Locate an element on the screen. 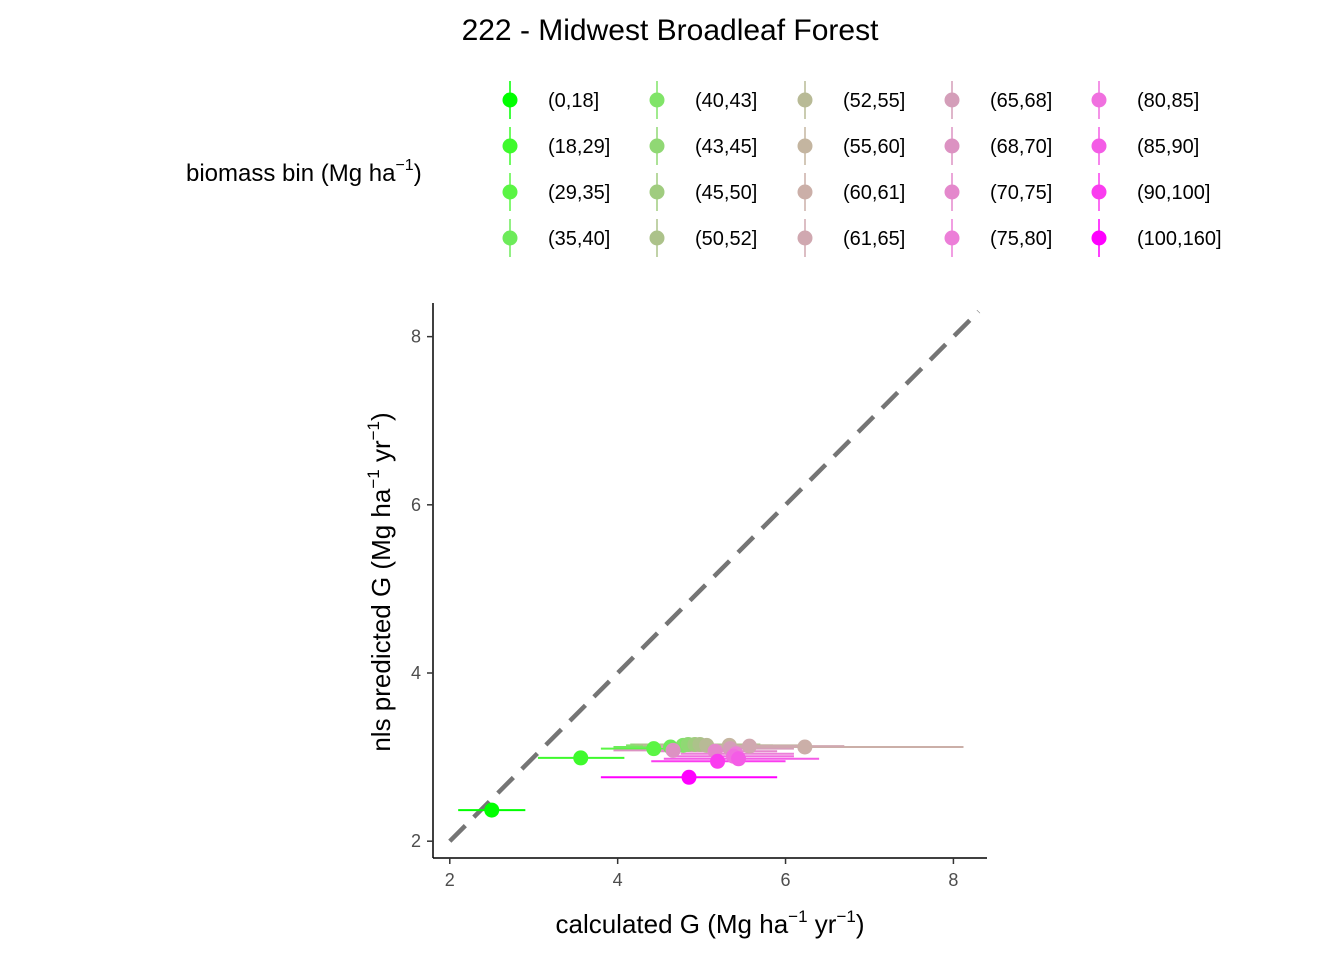  legend-label: (0,18] is located at coordinates (573, 101).